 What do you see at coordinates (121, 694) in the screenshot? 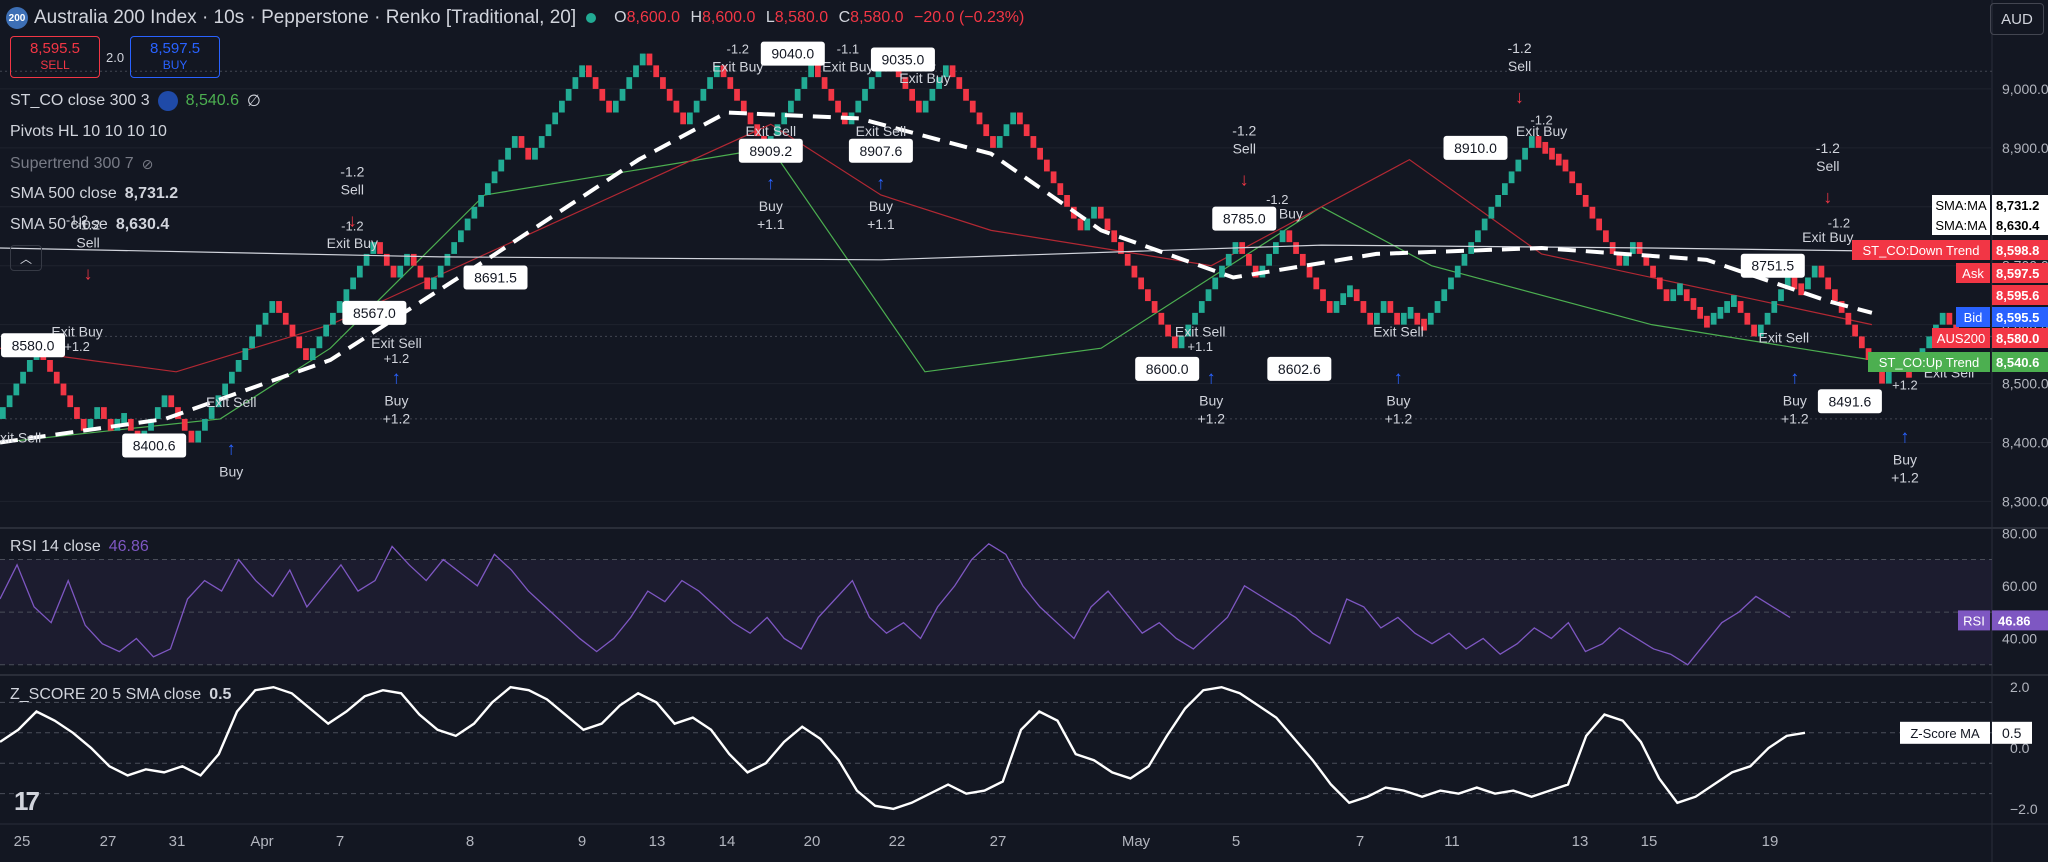
I see `legend-zscore: Z_SCORE 20 5 SMA close 0.5` at bounding box center [121, 694].